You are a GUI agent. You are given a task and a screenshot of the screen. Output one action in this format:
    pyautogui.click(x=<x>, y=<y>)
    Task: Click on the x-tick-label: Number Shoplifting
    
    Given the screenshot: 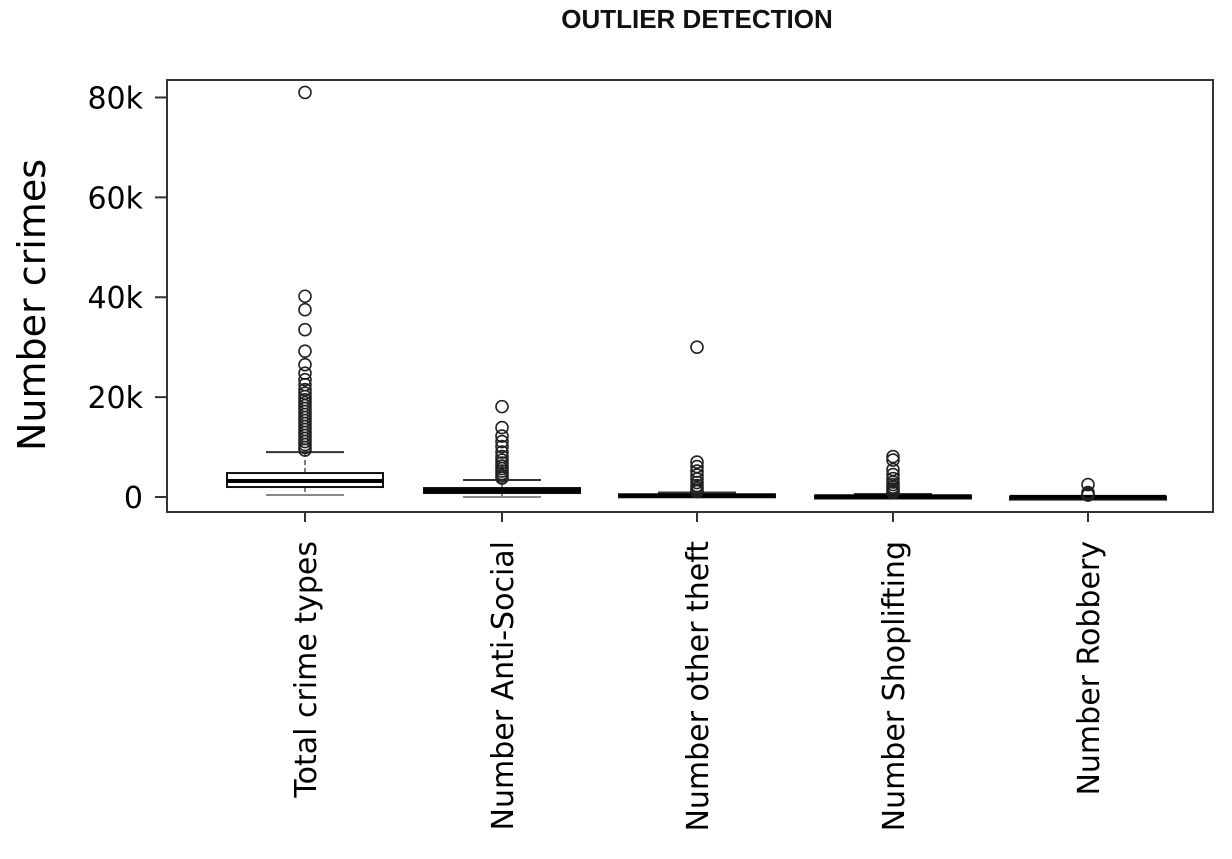 What is the action you would take?
    pyautogui.click(x=894, y=686)
    